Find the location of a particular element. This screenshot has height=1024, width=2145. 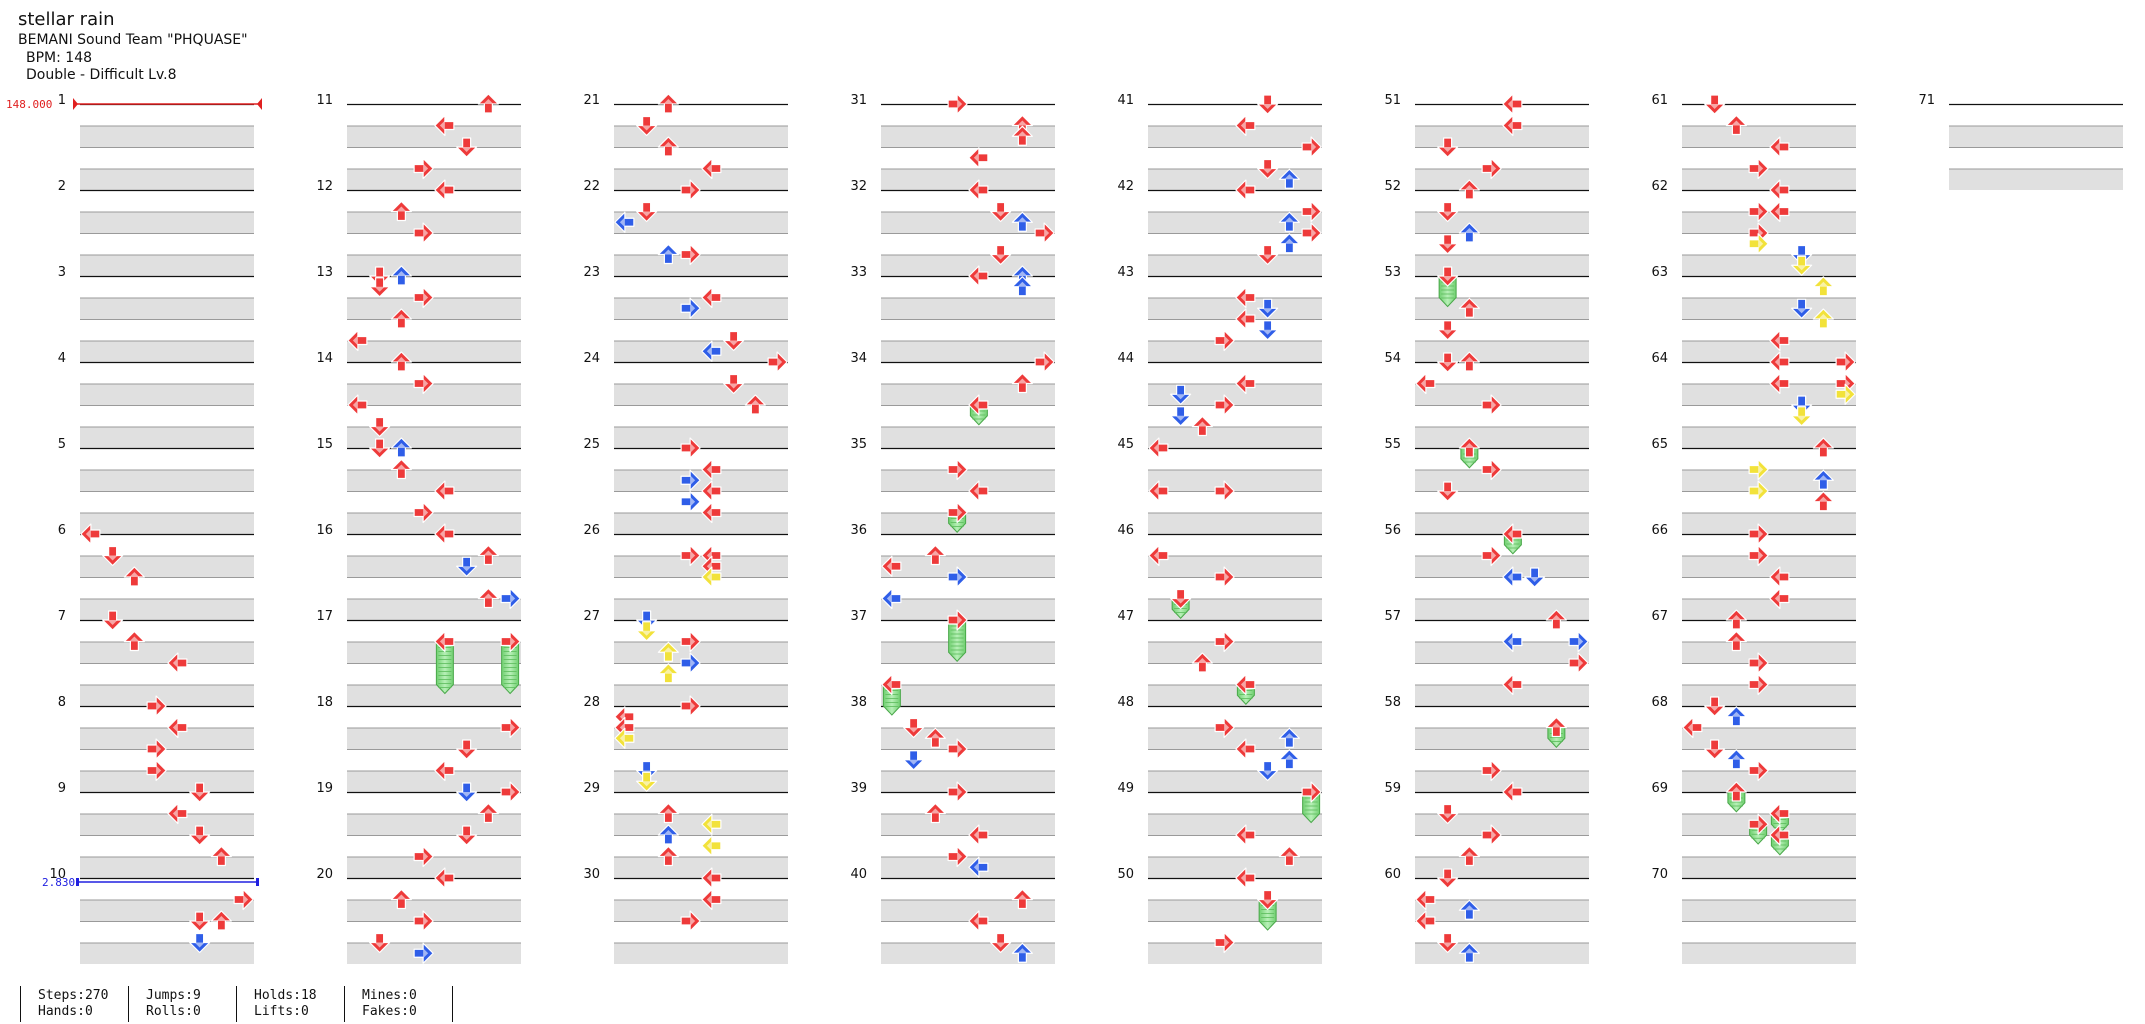

measure-number: 21 is located at coordinates (591, 100).